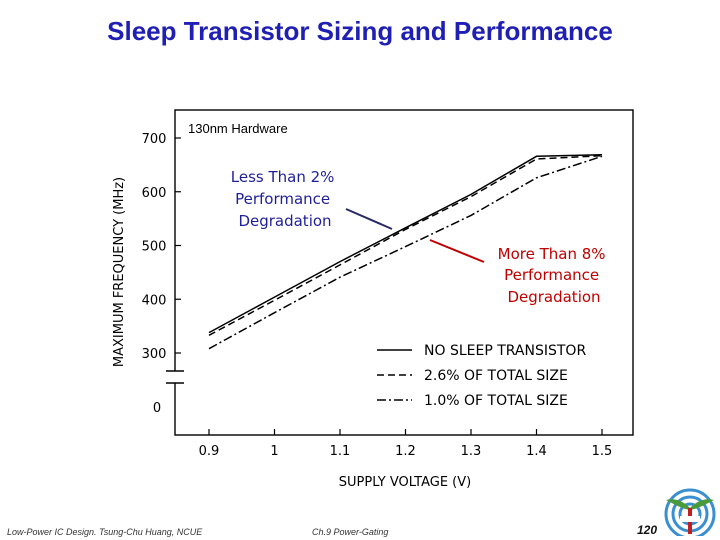 Image resolution: width=720 pixels, height=540 pixels. What do you see at coordinates (536, 451) in the screenshot?
I see `x-tick-label: 1.4` at bounding box center [536, 451].